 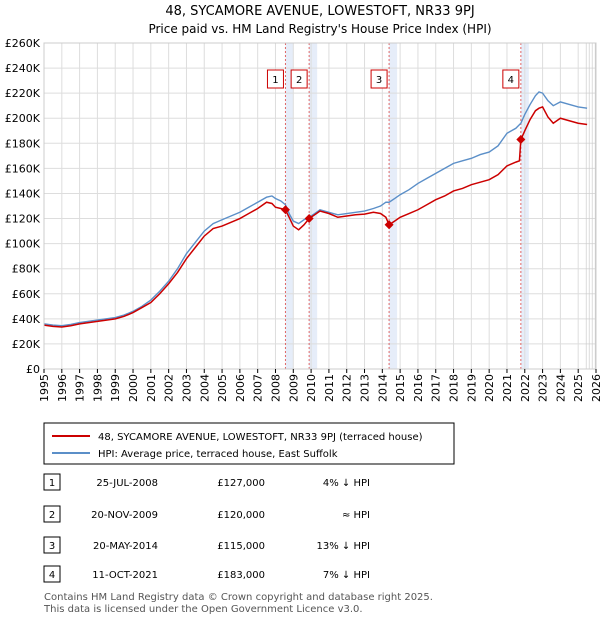 I want to click on sales-row: 2 20-NOV-2009 £120,000 ≈ HPI, so click(x=206, y=514).